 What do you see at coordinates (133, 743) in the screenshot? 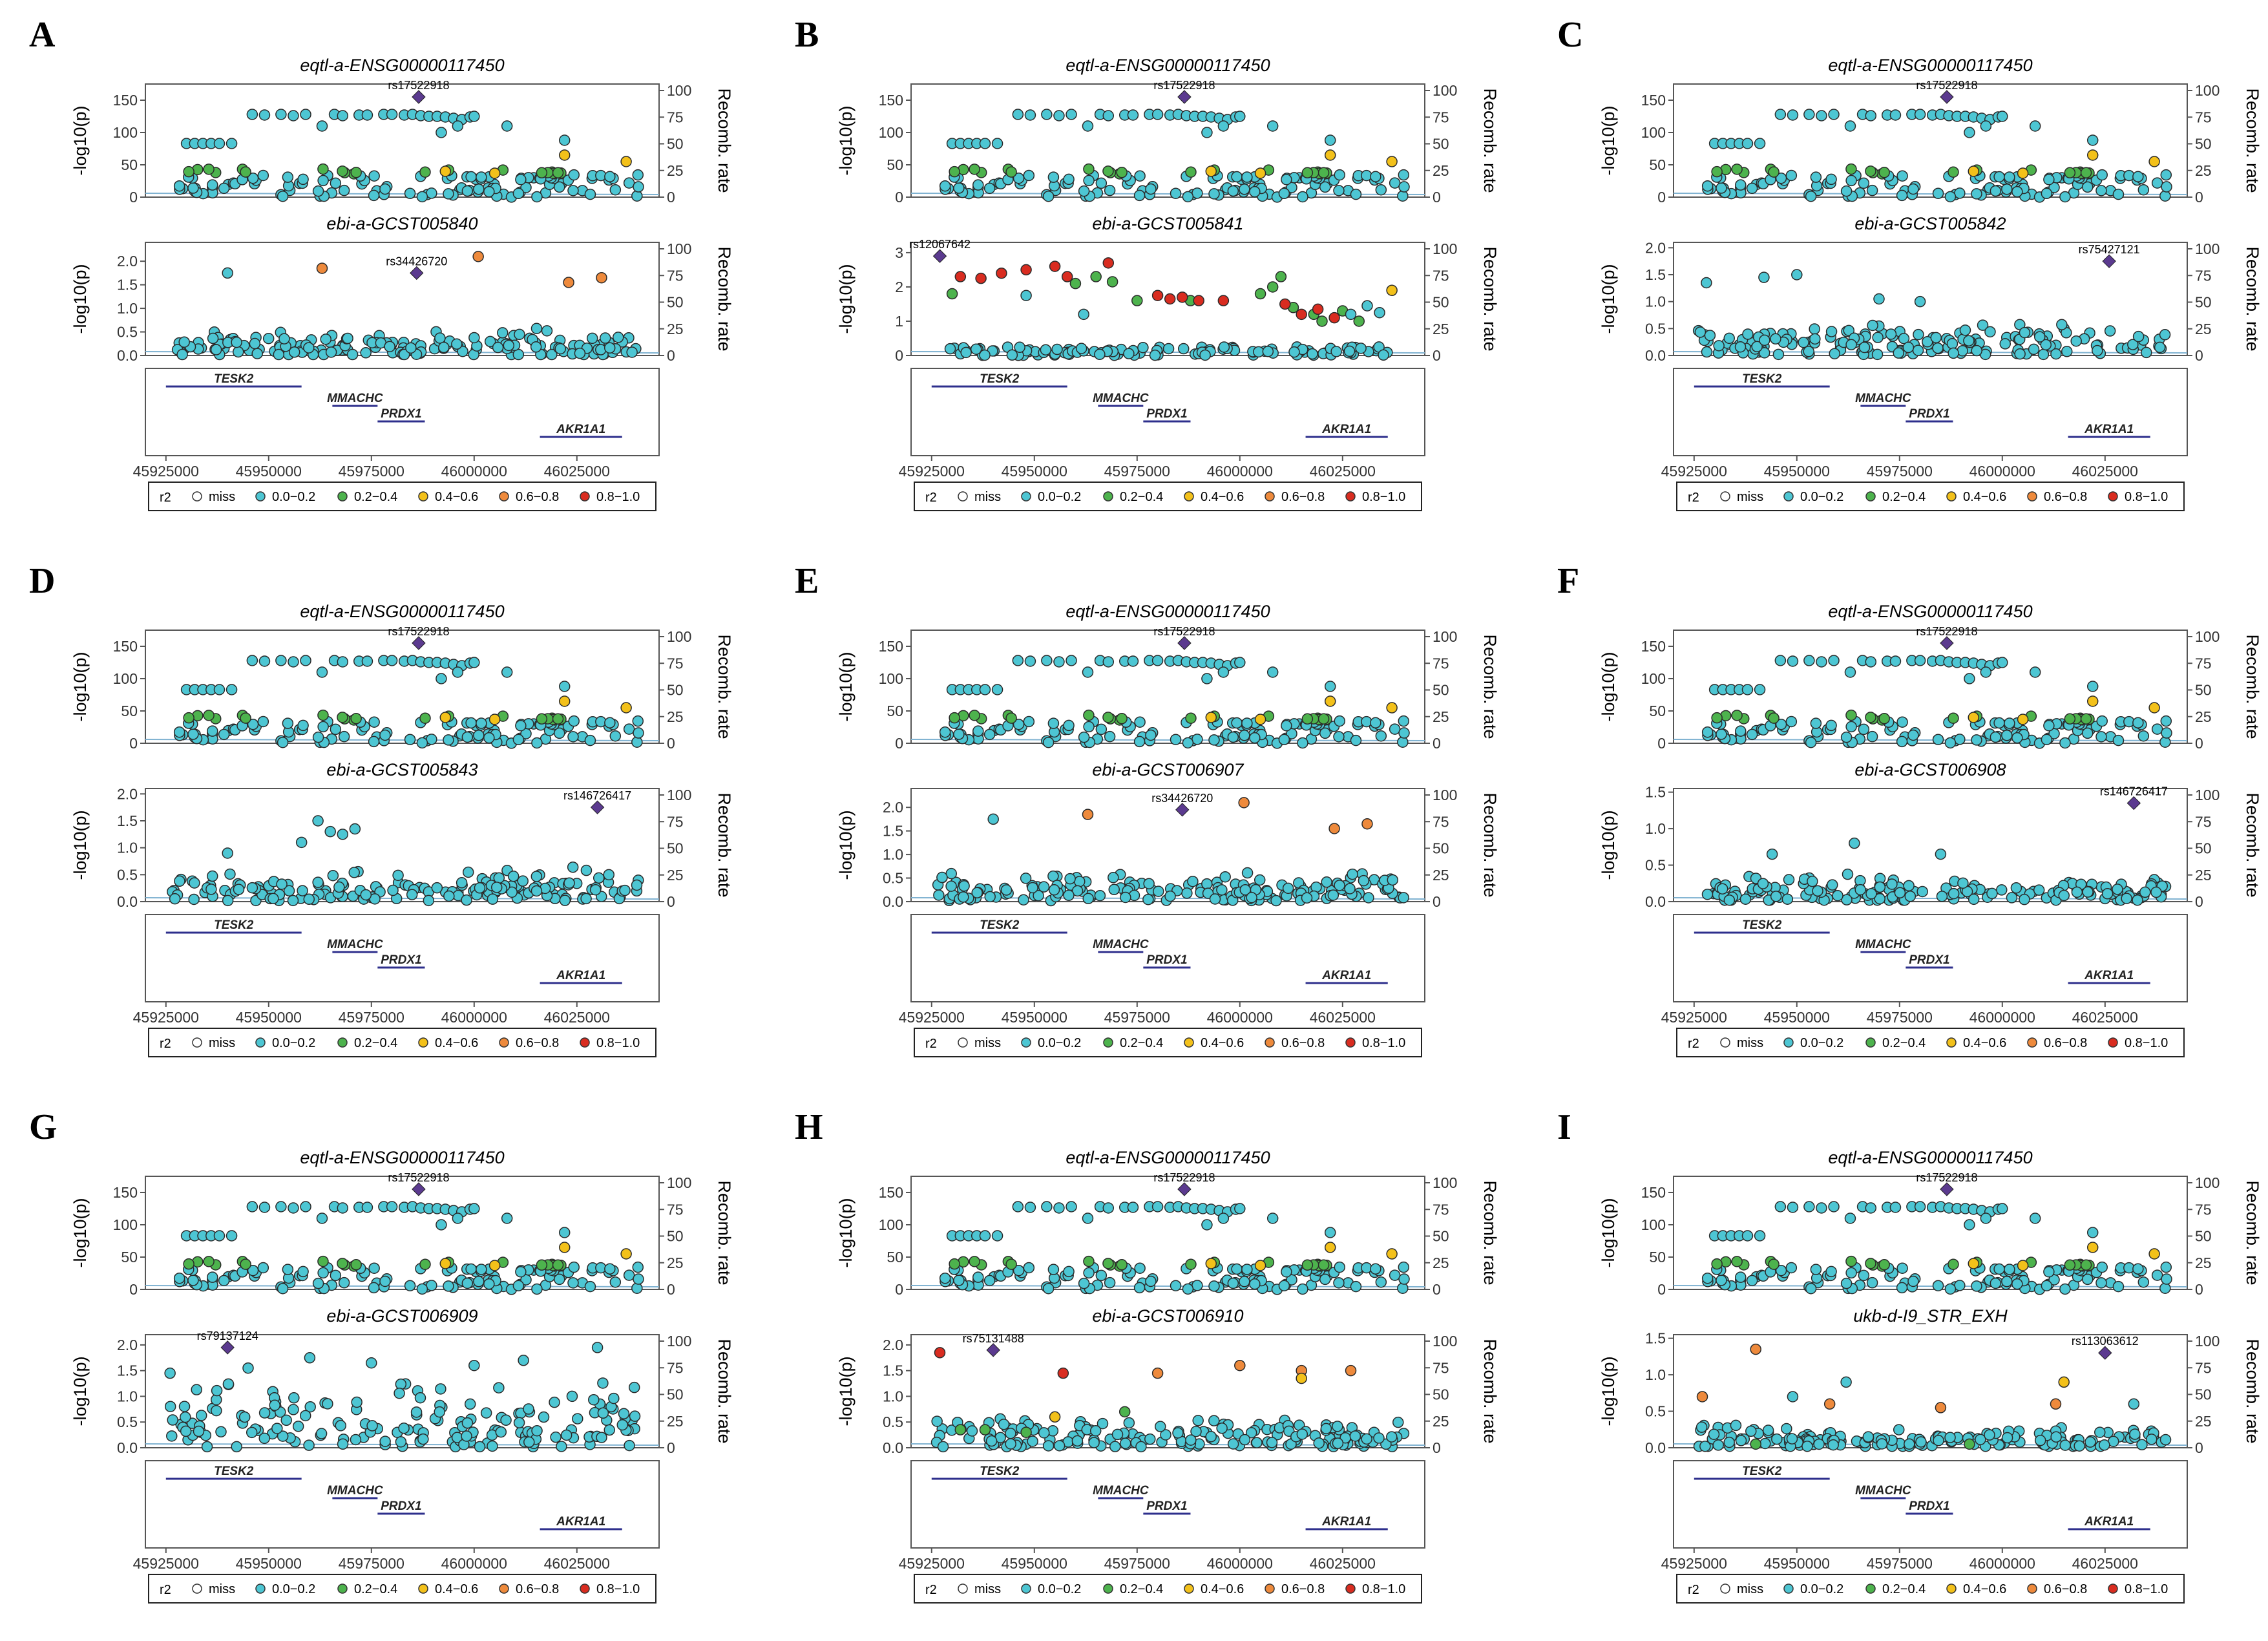
I see `top-ytick-label: 0` at bounding box center [133, 743].